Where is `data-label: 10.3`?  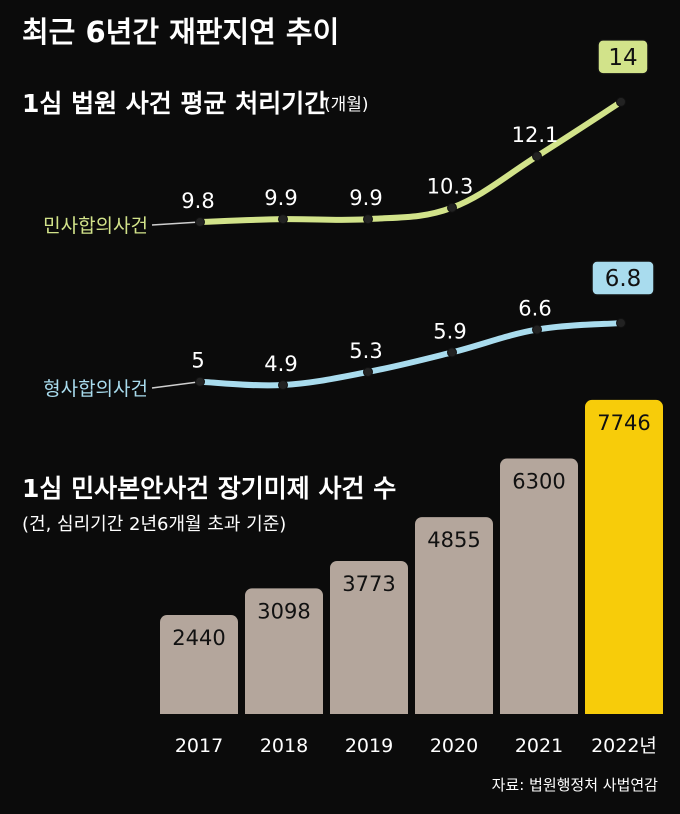
data-label: 10.3 is located at coordinates (450, 187).